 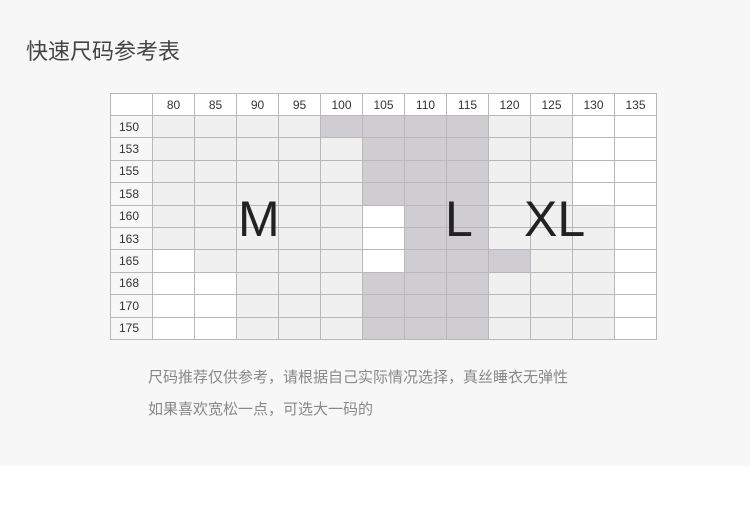 What do you see at coordinates (467, 104) in the screenshot?
I see `column-header: 115` at bounding box center [467, 104].